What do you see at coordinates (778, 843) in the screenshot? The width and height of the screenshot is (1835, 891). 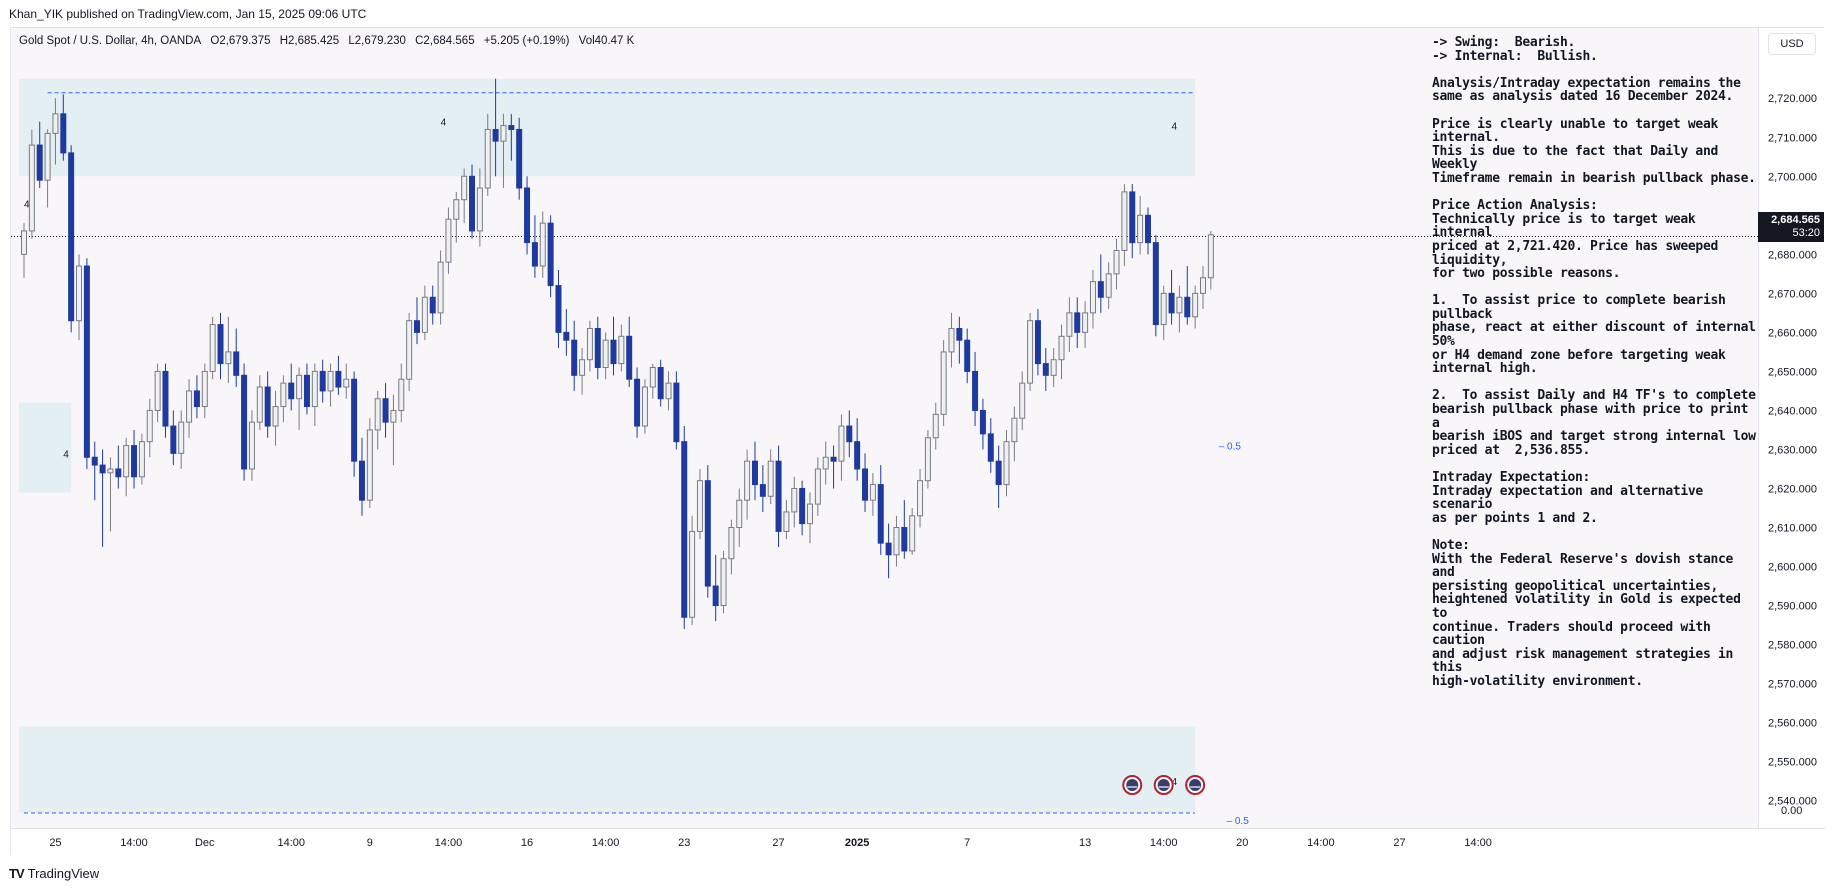 I see `time-tick-label: 27` at bounding box center [778, 843].